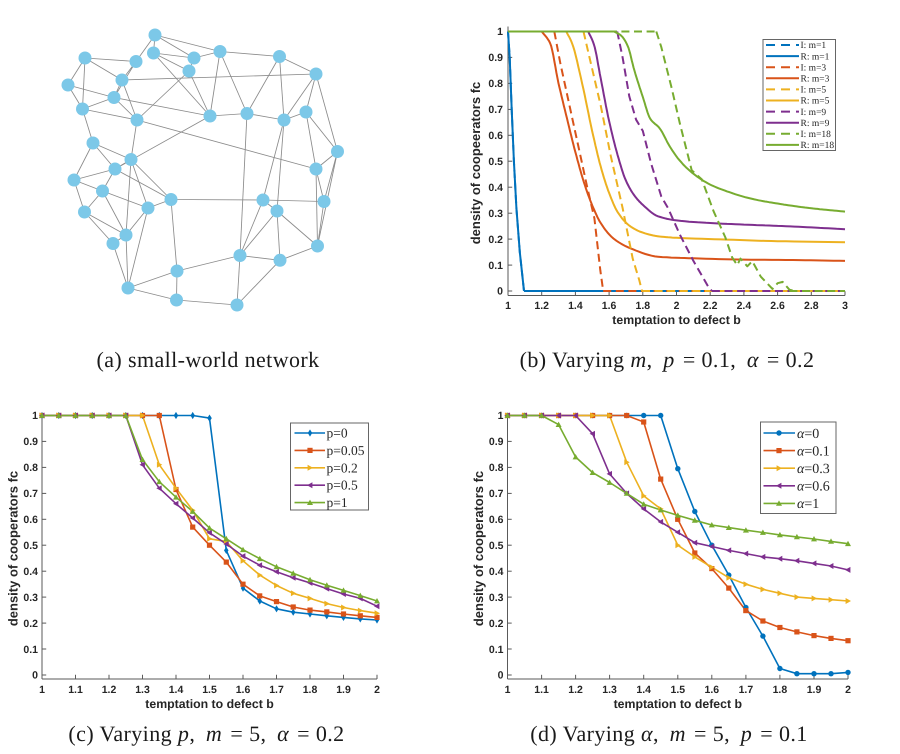  I want to click on svg-text: R: m=9, so click(815, 124).